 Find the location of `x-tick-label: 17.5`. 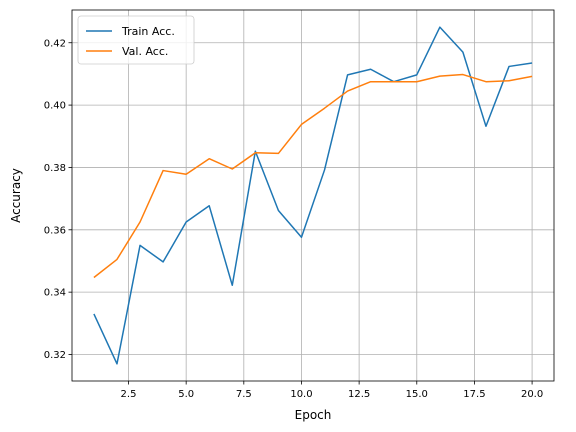

x-tick-label: 17.5 is located at coordinates (474, 394).